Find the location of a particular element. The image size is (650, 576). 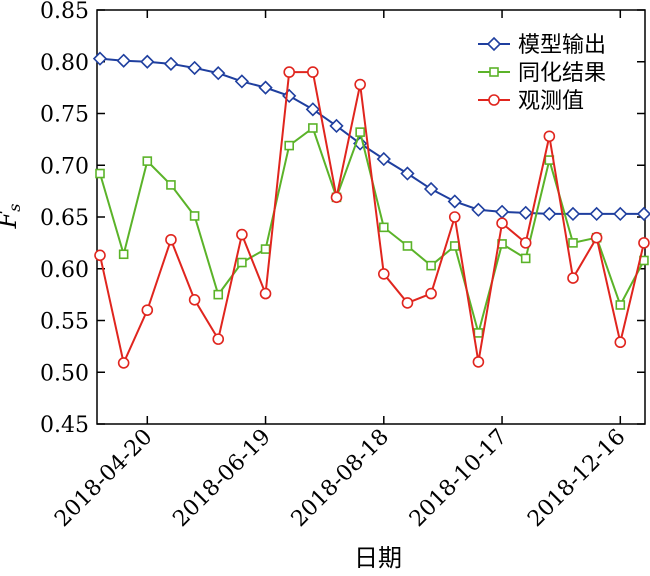

y-tick-label: 0.80 is located at coordinates (64, 63).